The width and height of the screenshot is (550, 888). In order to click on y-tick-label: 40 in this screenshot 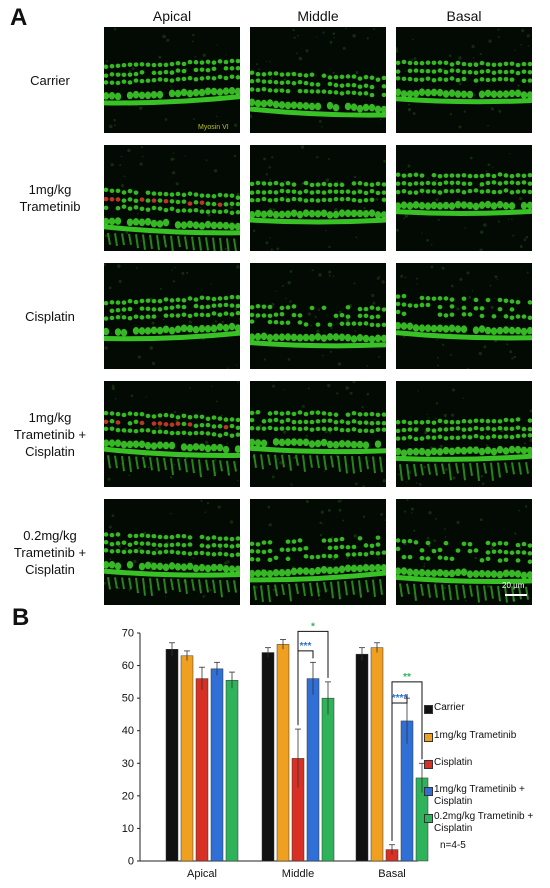, I will do `click(128, 731)`.